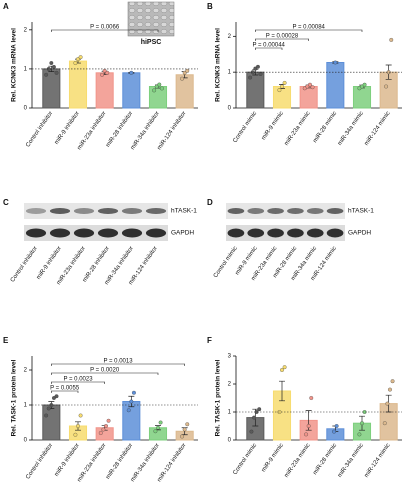  What do you see at coordinates (298, 129) in the screenshot?
I see `x-tick-label: miR-23a mimic` at bounding box center [298, 129].